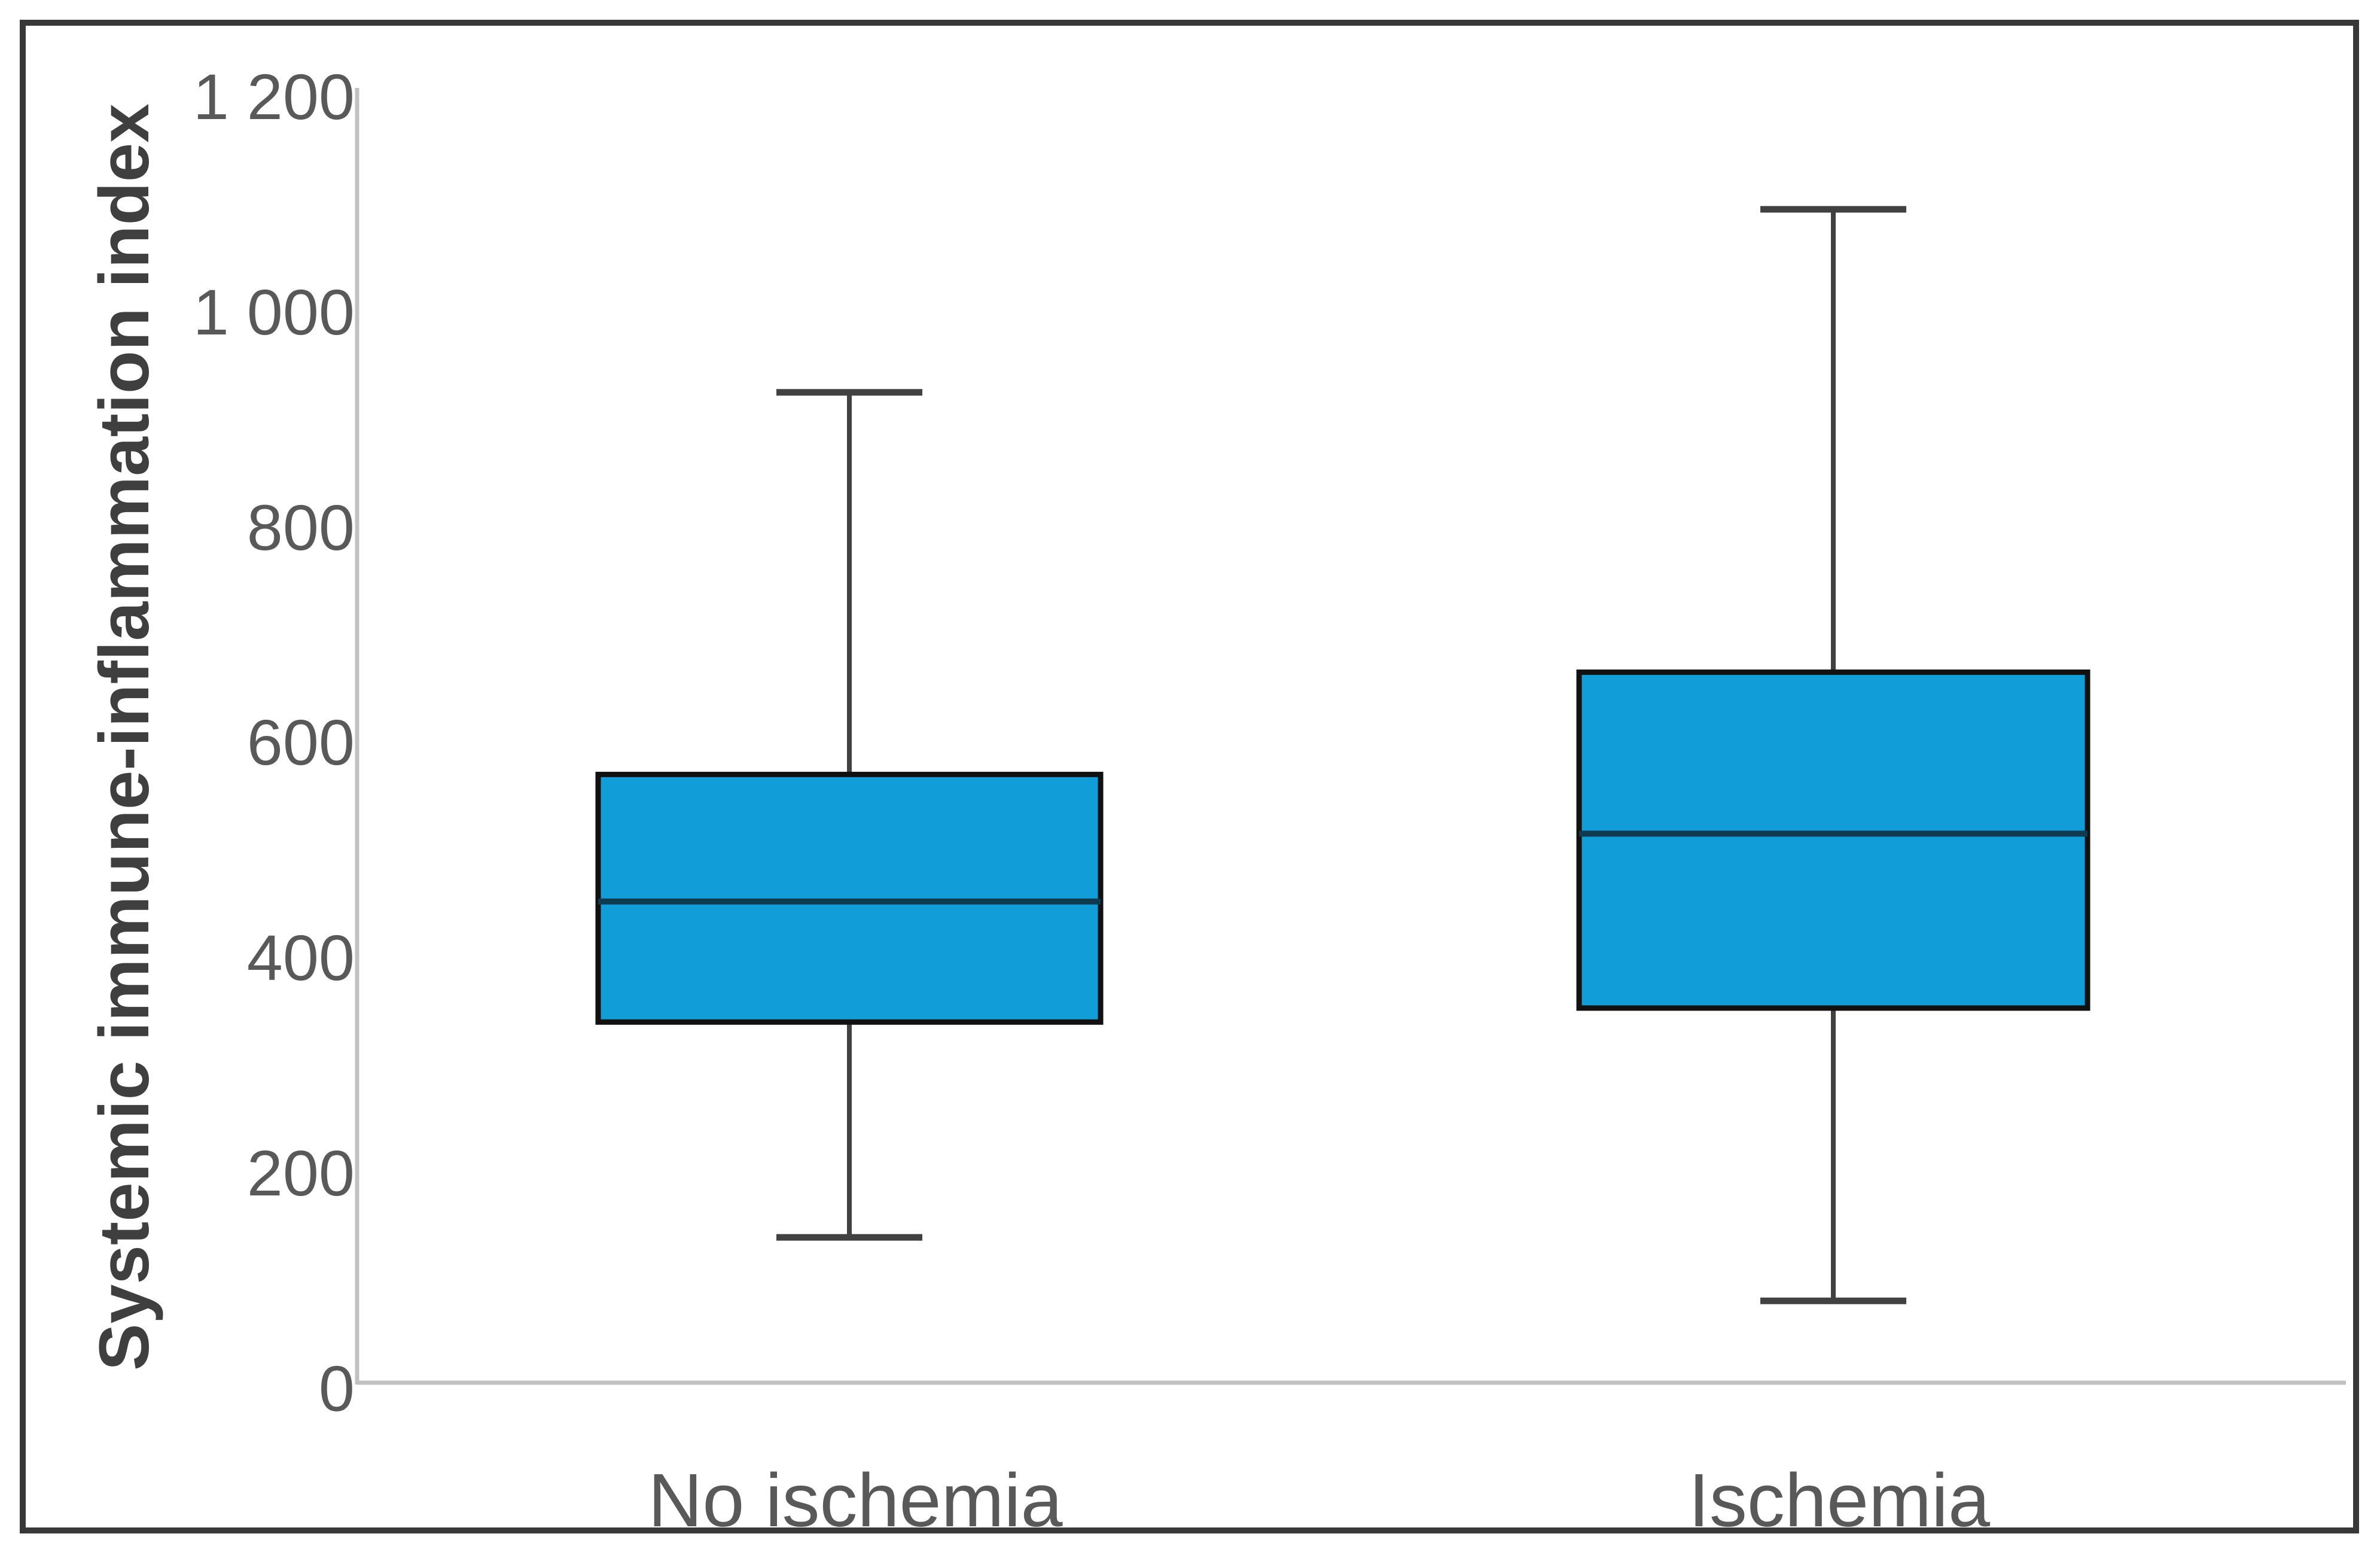 The width and height of the screenshot is (2380, 1555). Describe the element at coordinates (336, 1388) in the screenshot. I see `y-tick-label-0: 0` at that location.